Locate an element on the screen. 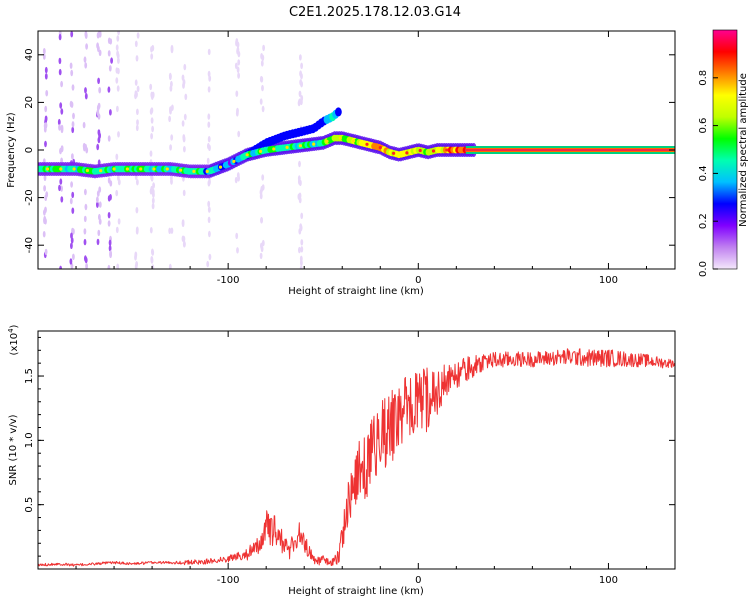 The image size is (750, 600). y-tick-label: 0.5 is located at coordinates (29, 505).